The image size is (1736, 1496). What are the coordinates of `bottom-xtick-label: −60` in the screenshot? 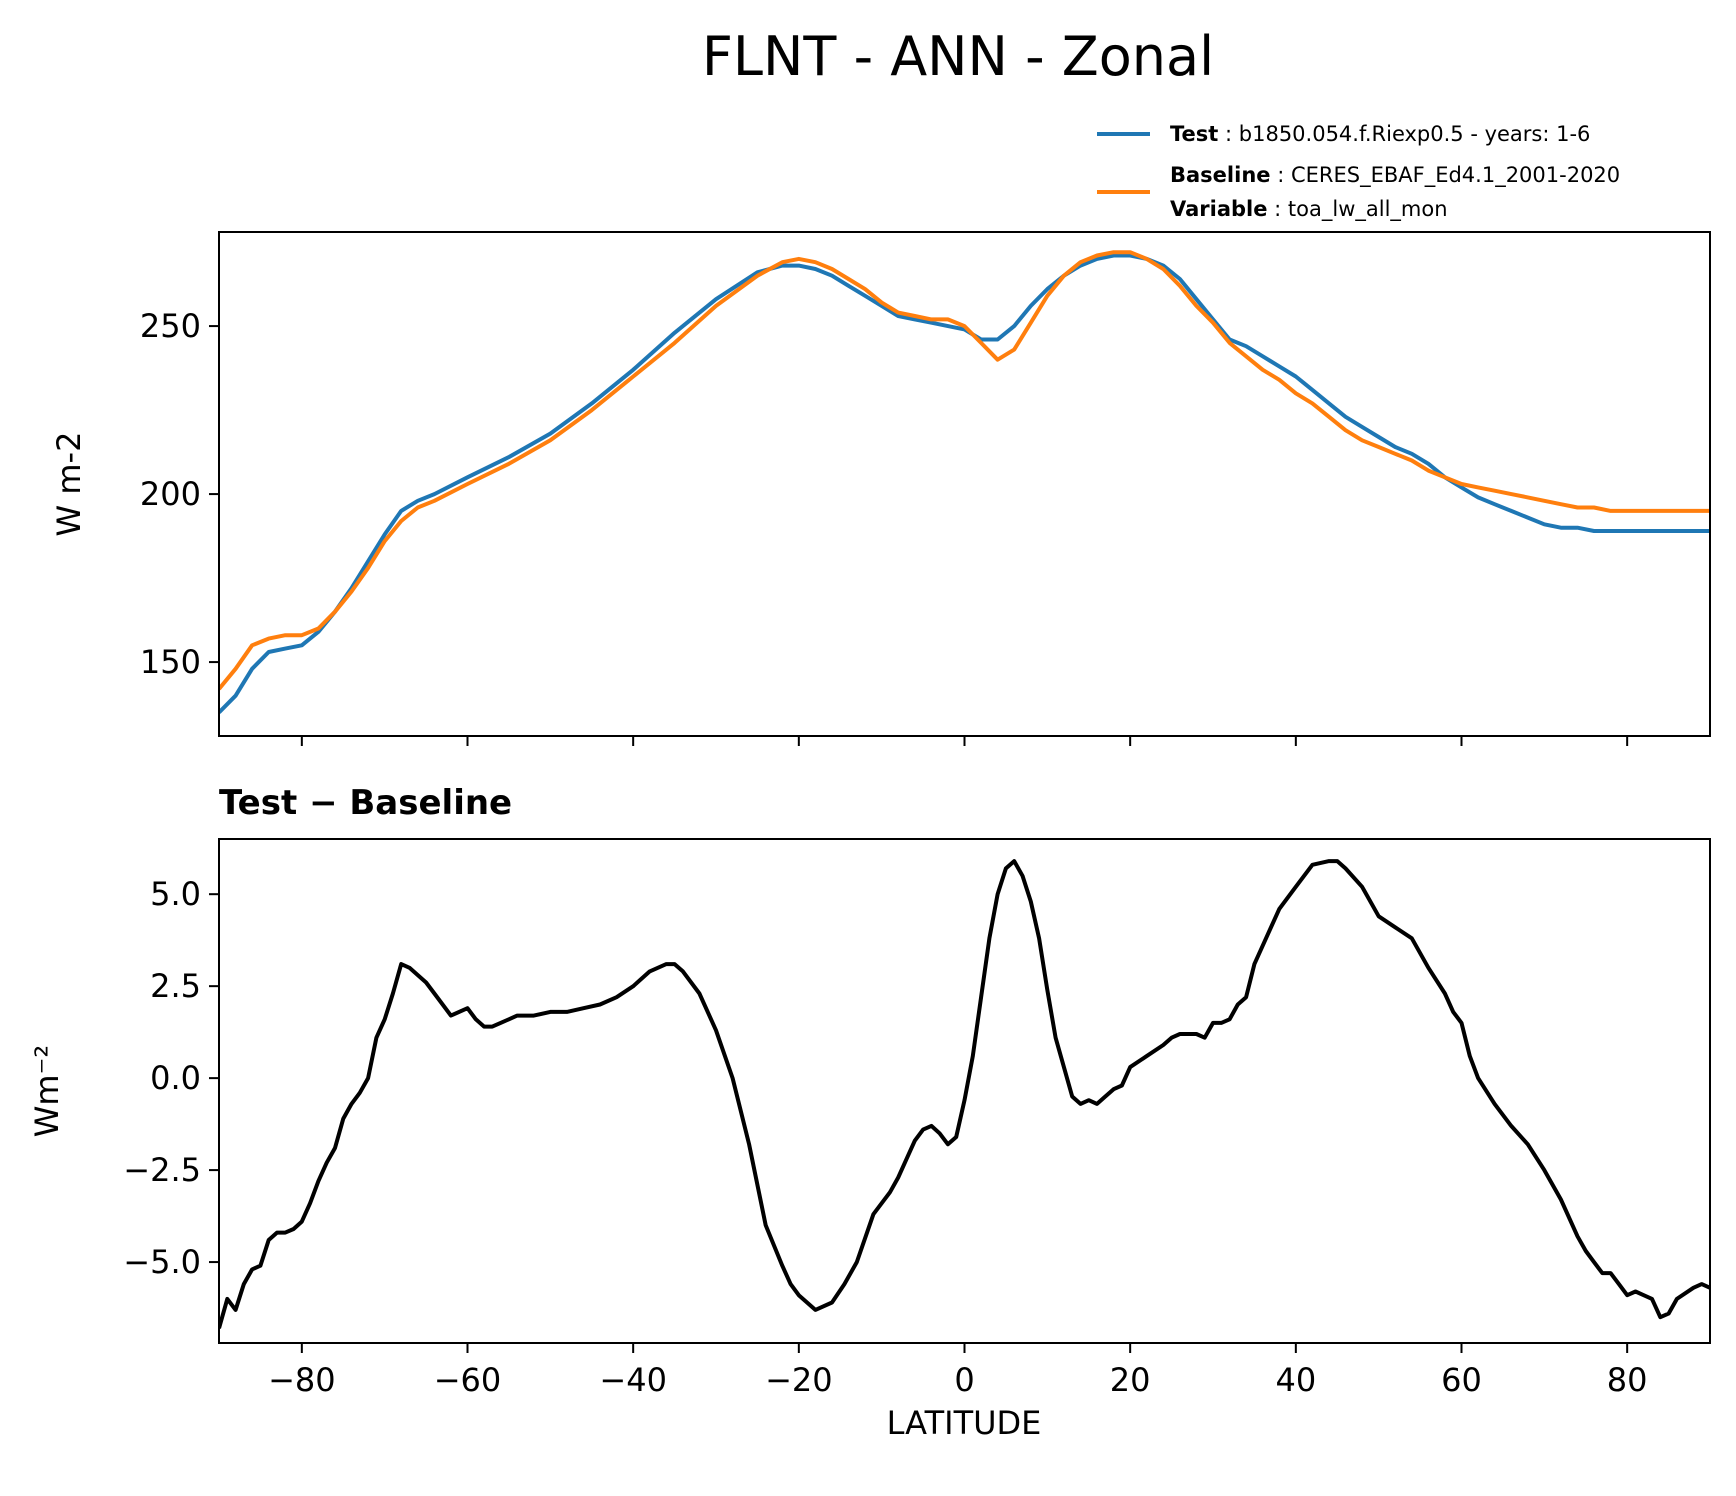 It's located at (468, 1380).